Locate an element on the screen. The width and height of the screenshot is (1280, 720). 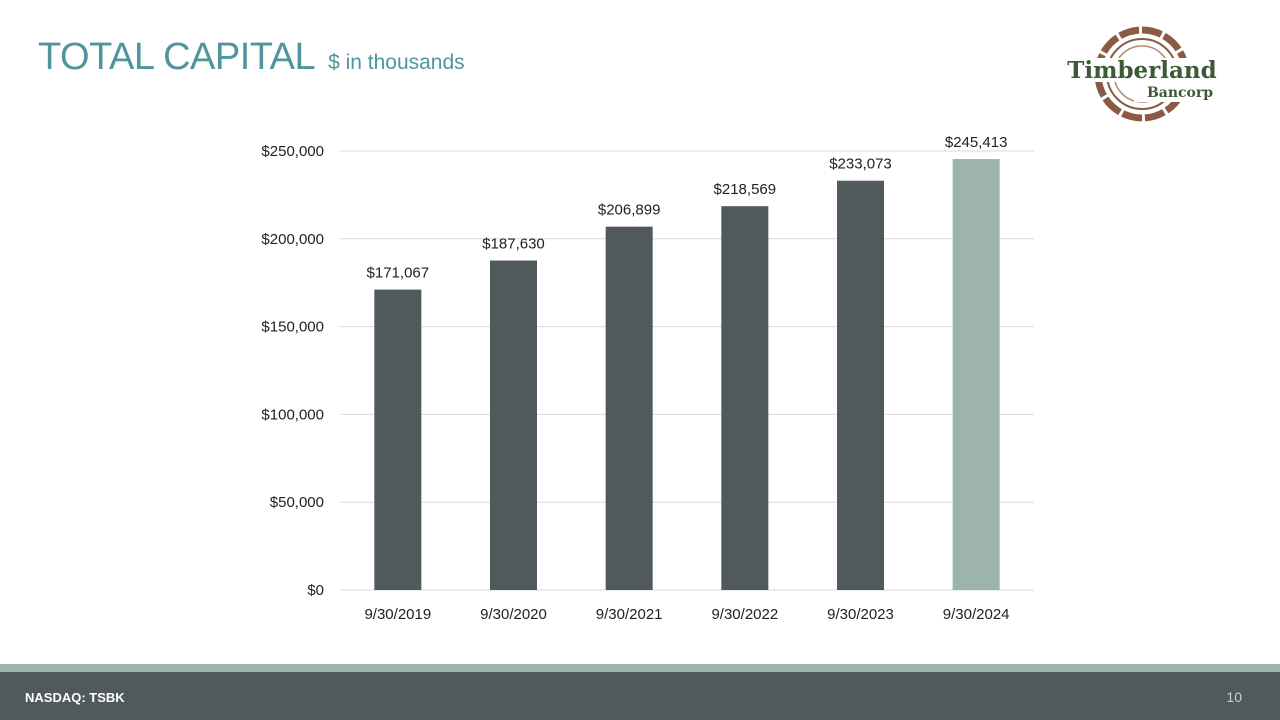
y-tick-label: $100,000 is located at coordinates (292, 414).